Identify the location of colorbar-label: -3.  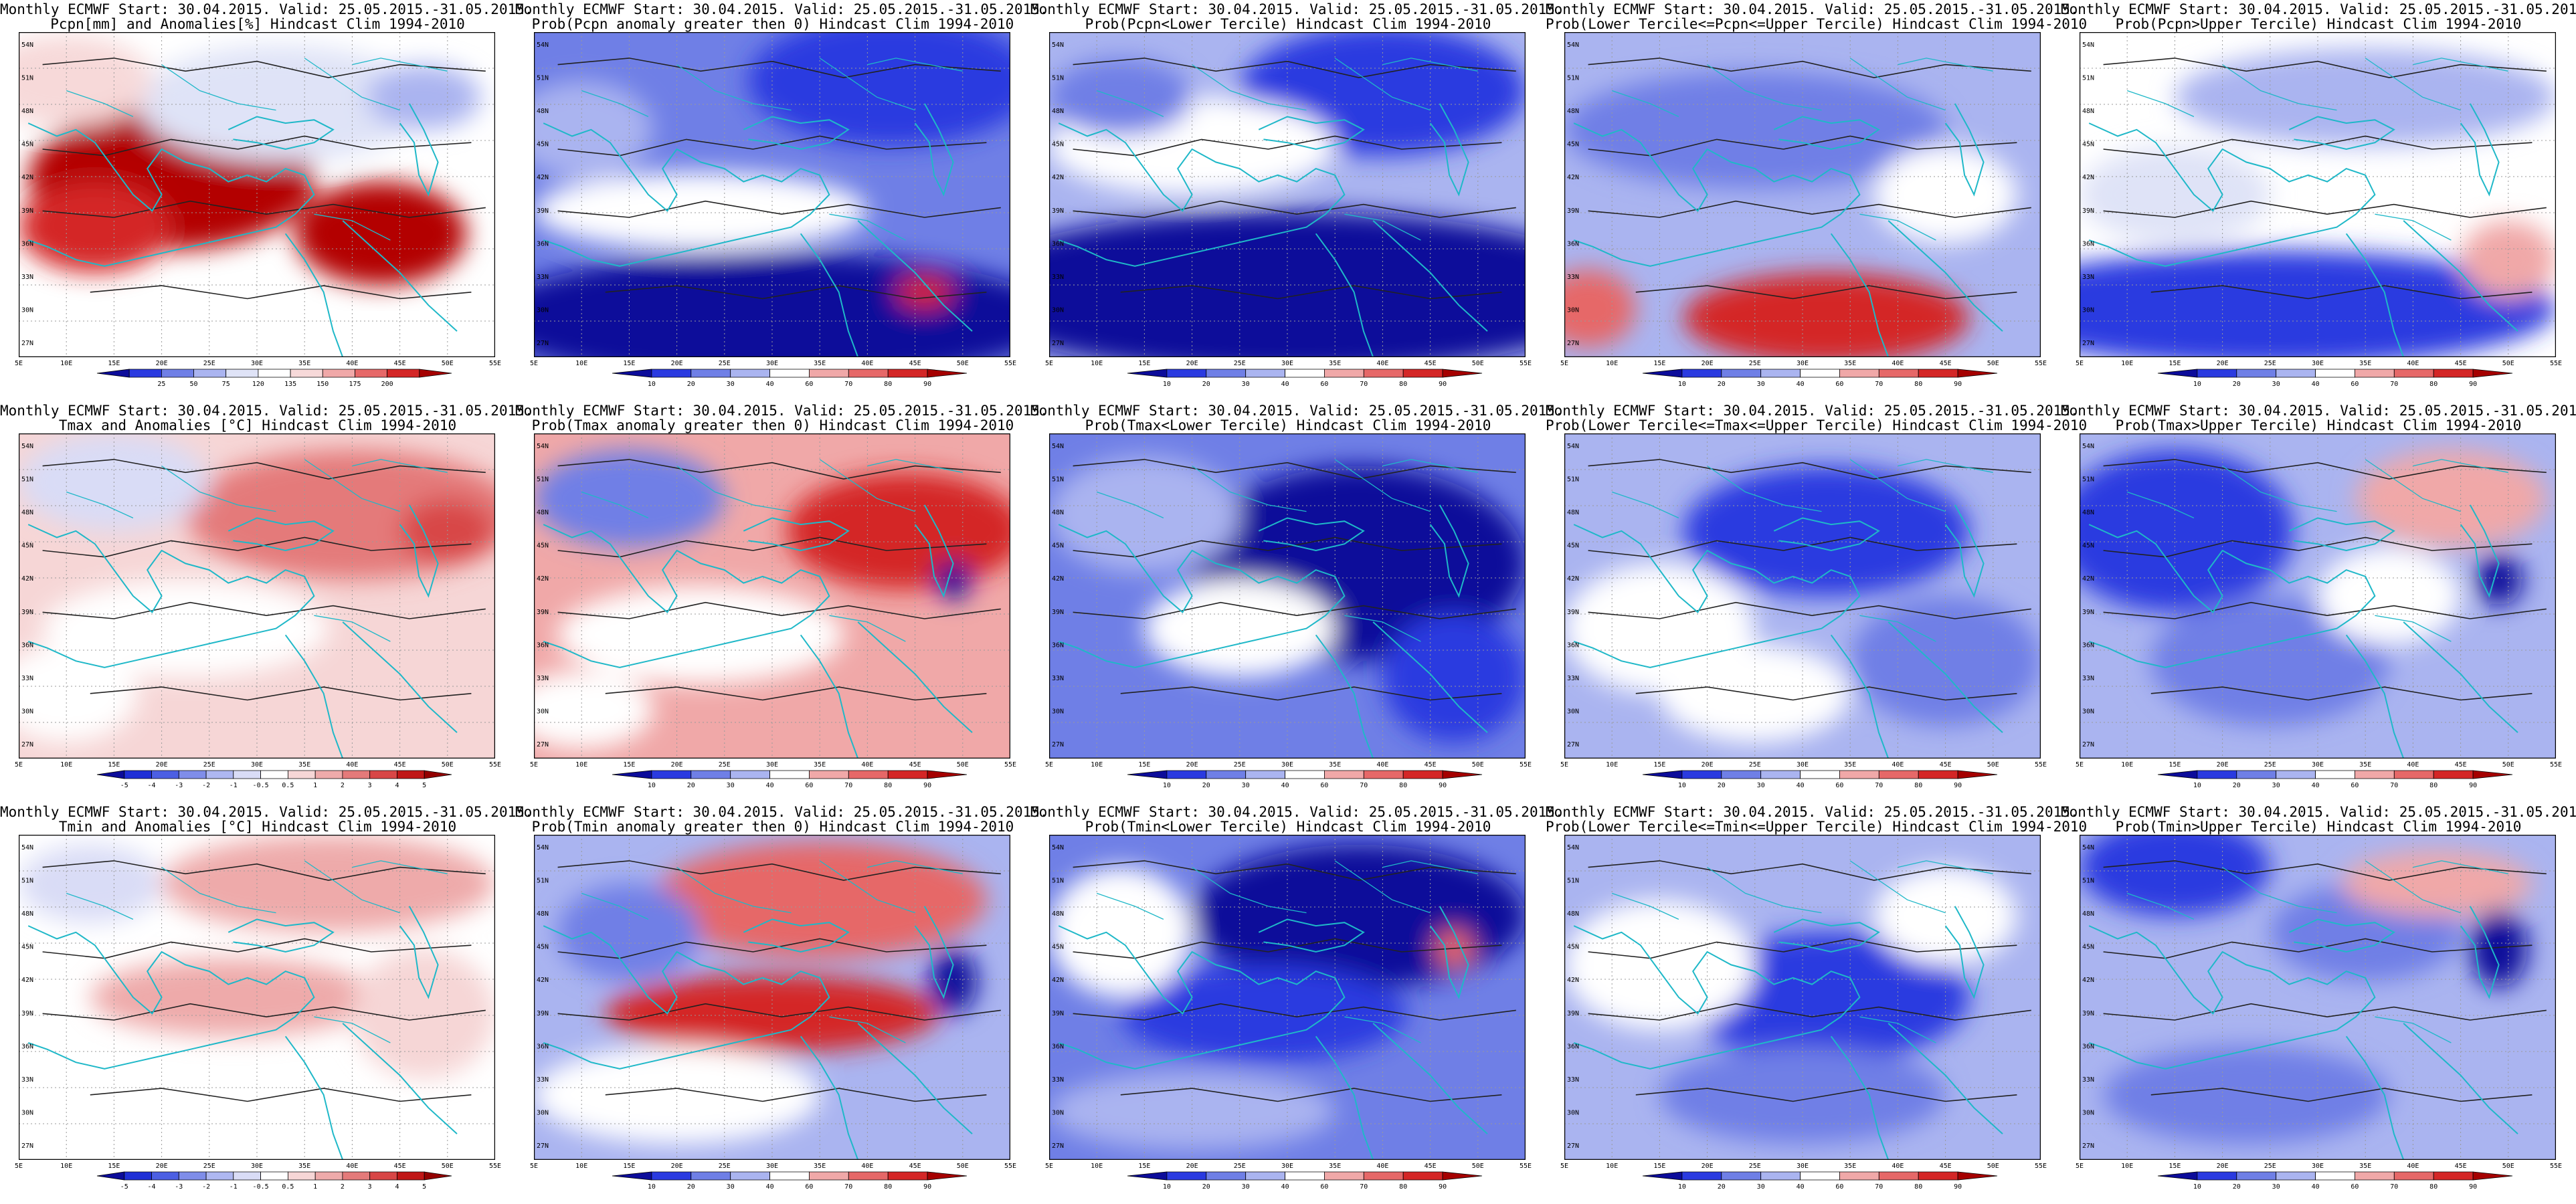
(179, 1187).